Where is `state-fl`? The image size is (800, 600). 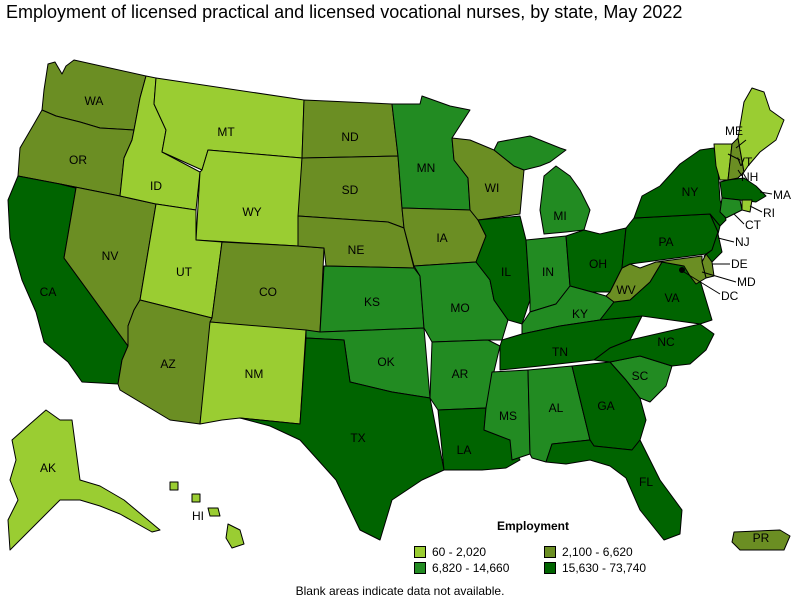
state-fl is located at coordinates (614, 490).